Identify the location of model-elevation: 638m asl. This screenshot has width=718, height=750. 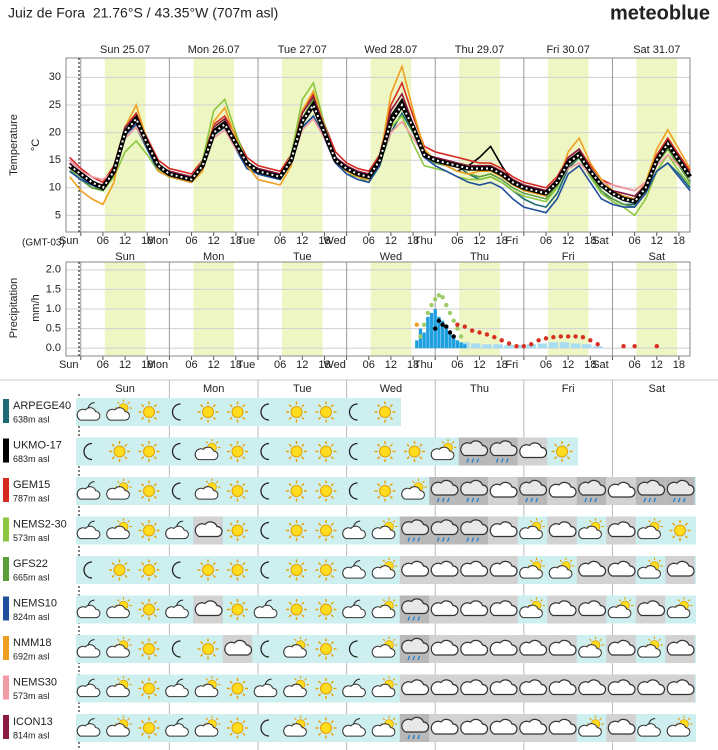
(31, 419).